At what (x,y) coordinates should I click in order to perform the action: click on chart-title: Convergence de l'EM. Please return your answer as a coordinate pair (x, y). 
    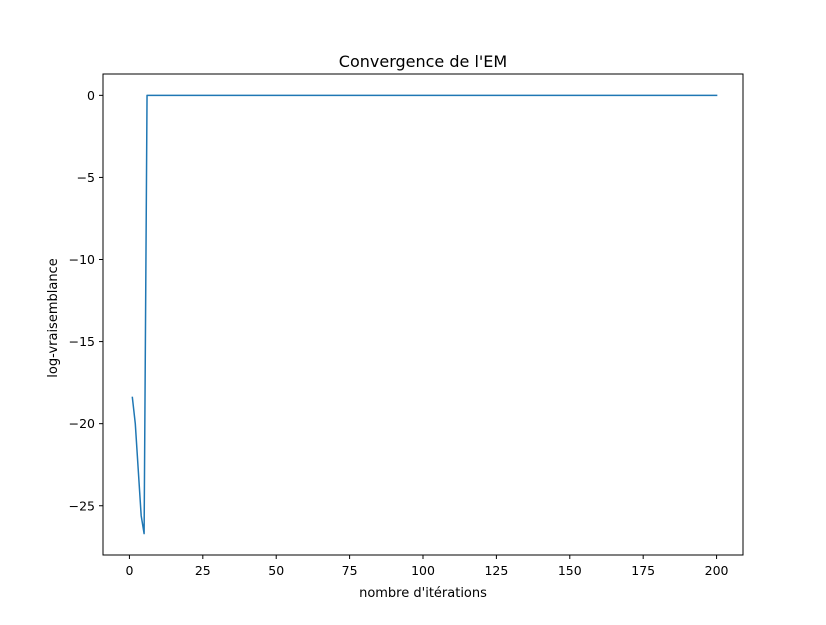
    Looking at the image, I should click on (423, 61).